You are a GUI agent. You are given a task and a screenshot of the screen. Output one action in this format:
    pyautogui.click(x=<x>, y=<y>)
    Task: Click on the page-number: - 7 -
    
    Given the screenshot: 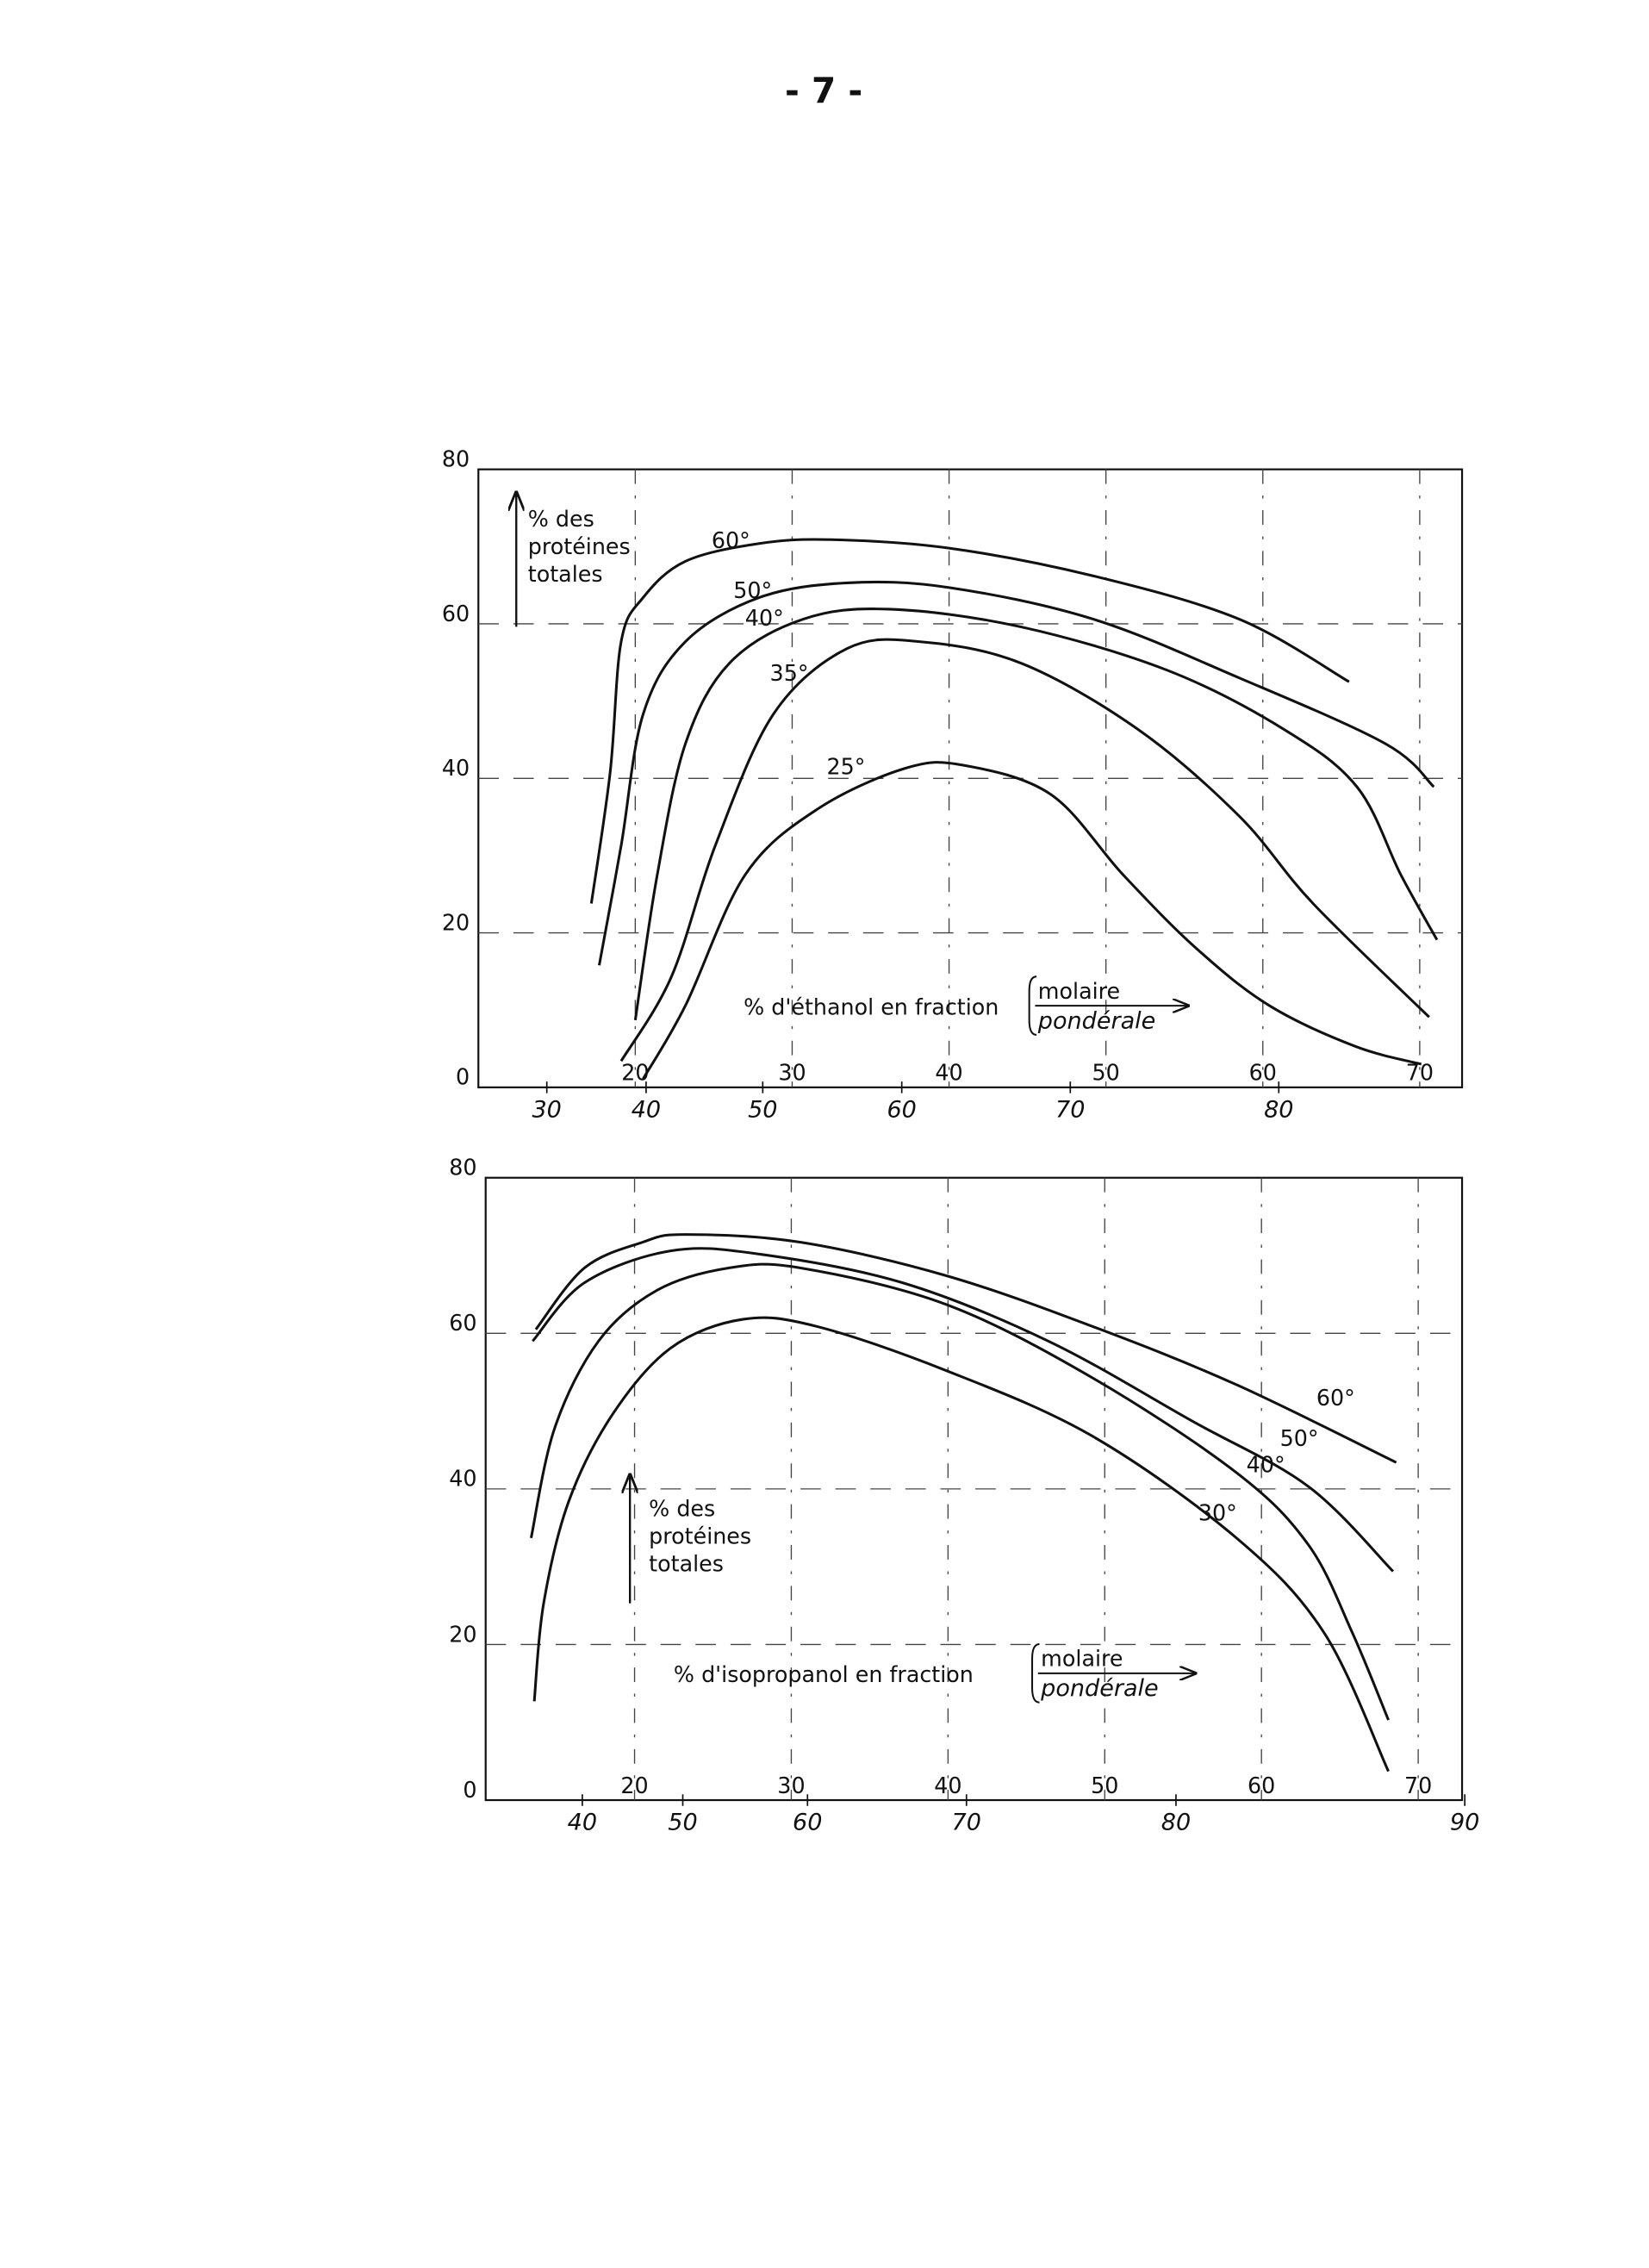 What is the action you would take?
    pyautogui.click(x=823, y=90)
    